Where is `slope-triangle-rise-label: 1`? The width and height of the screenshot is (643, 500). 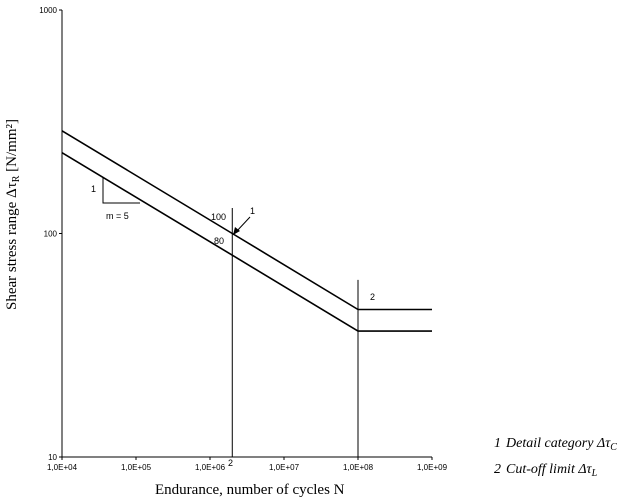
slope-triangle-rise-label: 1 is located at coordinates (93, 189).